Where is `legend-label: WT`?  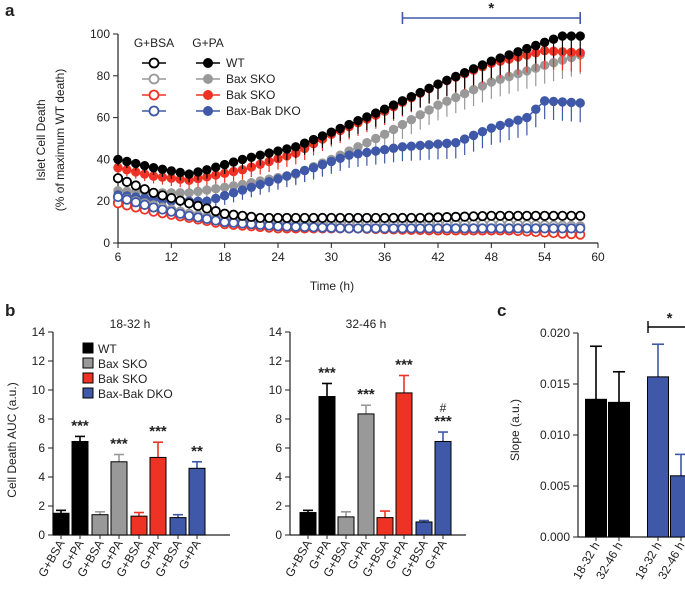 legend-label: WT is located at coordinates (235, 63).